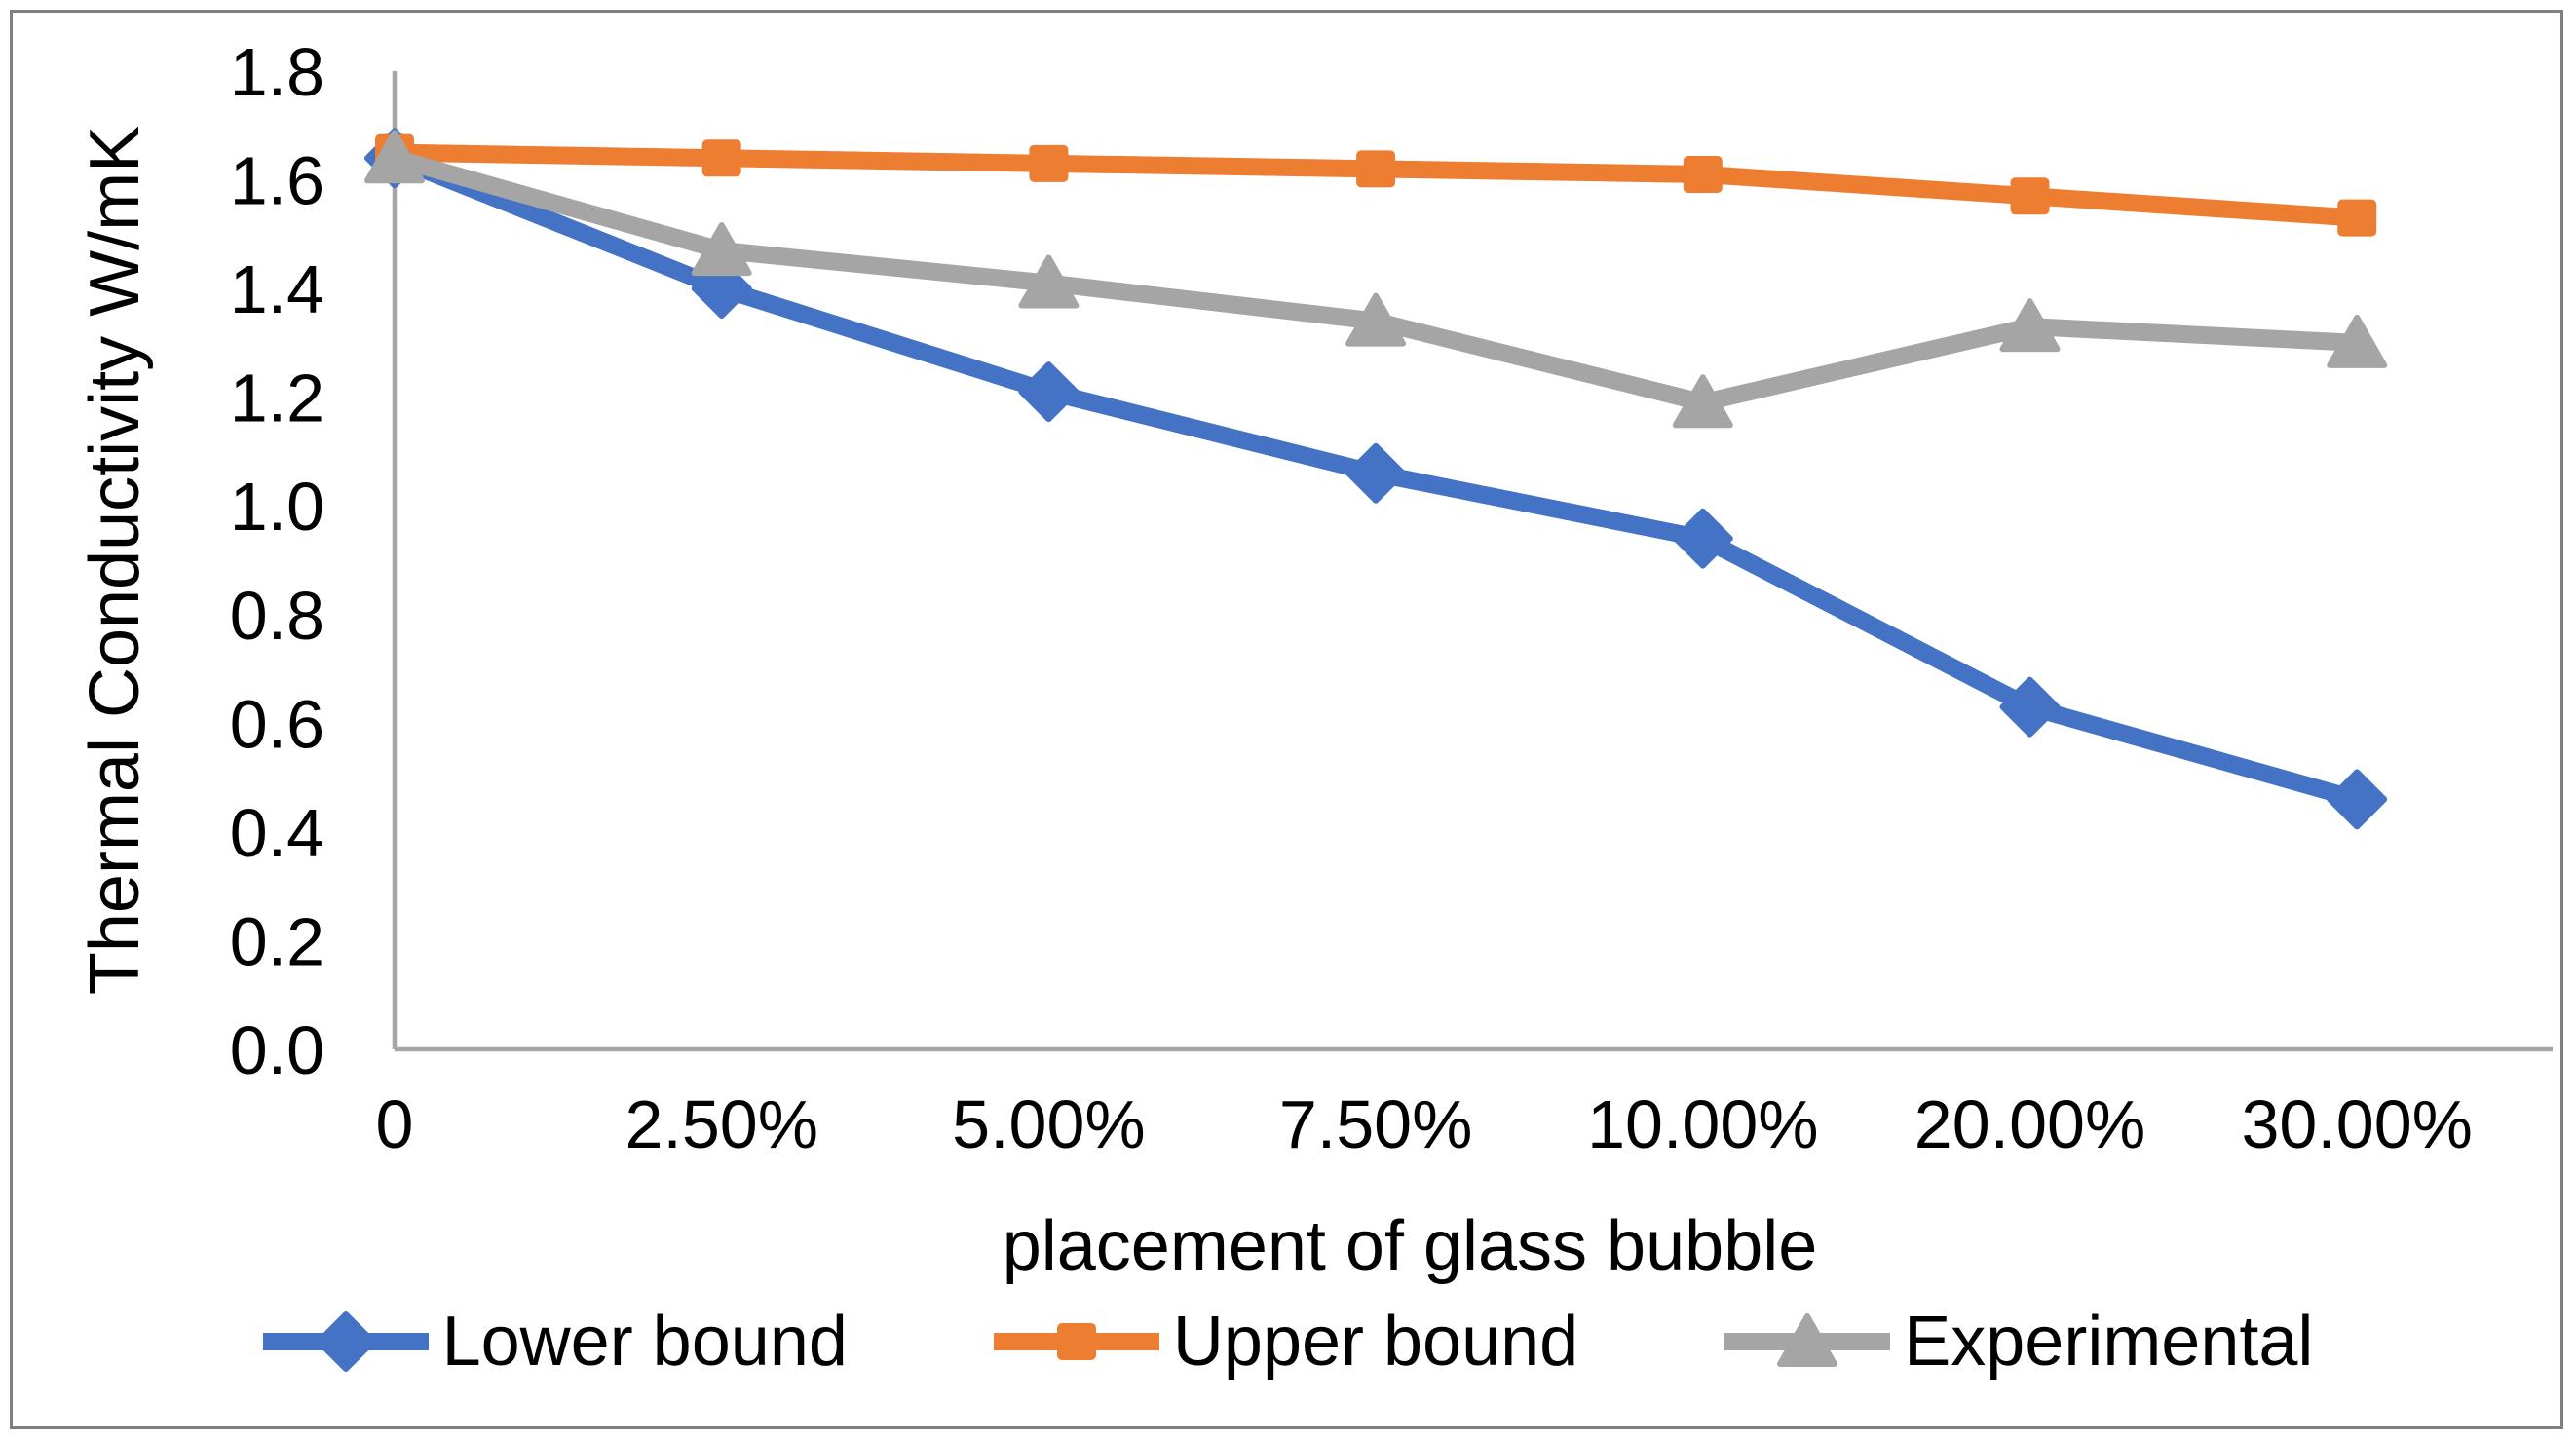  Describe the element at coordinates (2356, 1124) in the screenshot. I see `x-tick-label: 30.00%` at that location.